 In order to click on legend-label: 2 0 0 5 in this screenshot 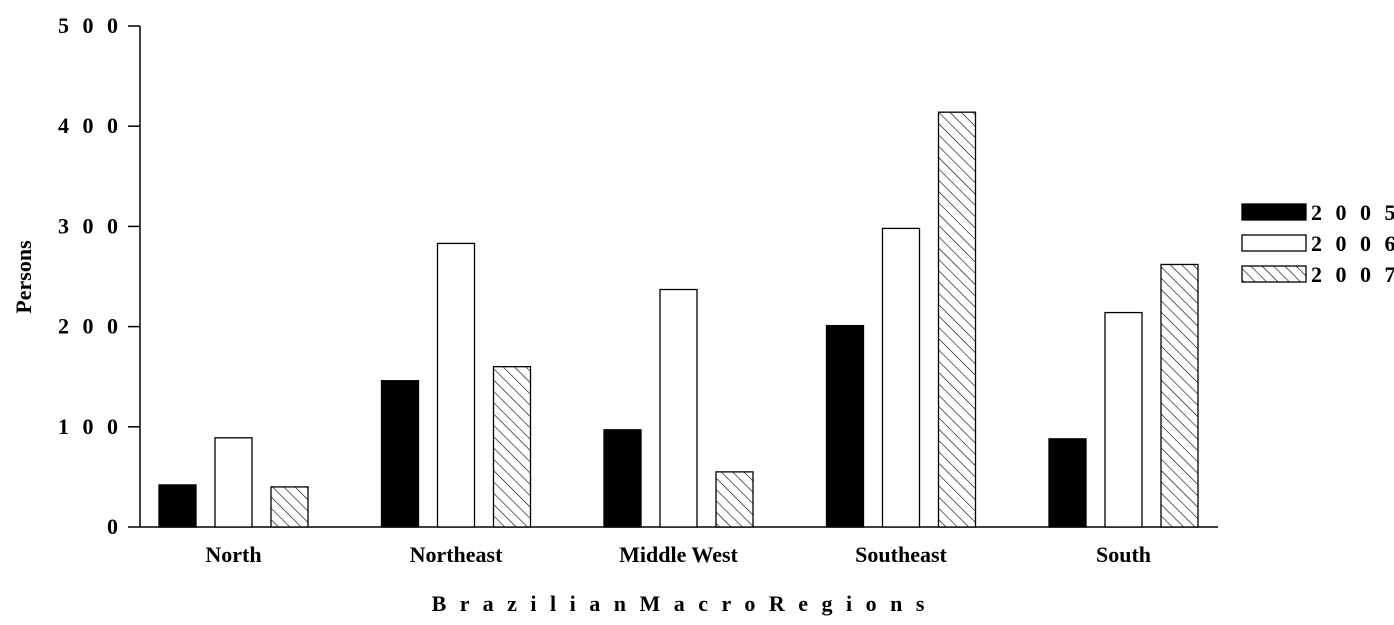, I will do `click(1352, 212)`.